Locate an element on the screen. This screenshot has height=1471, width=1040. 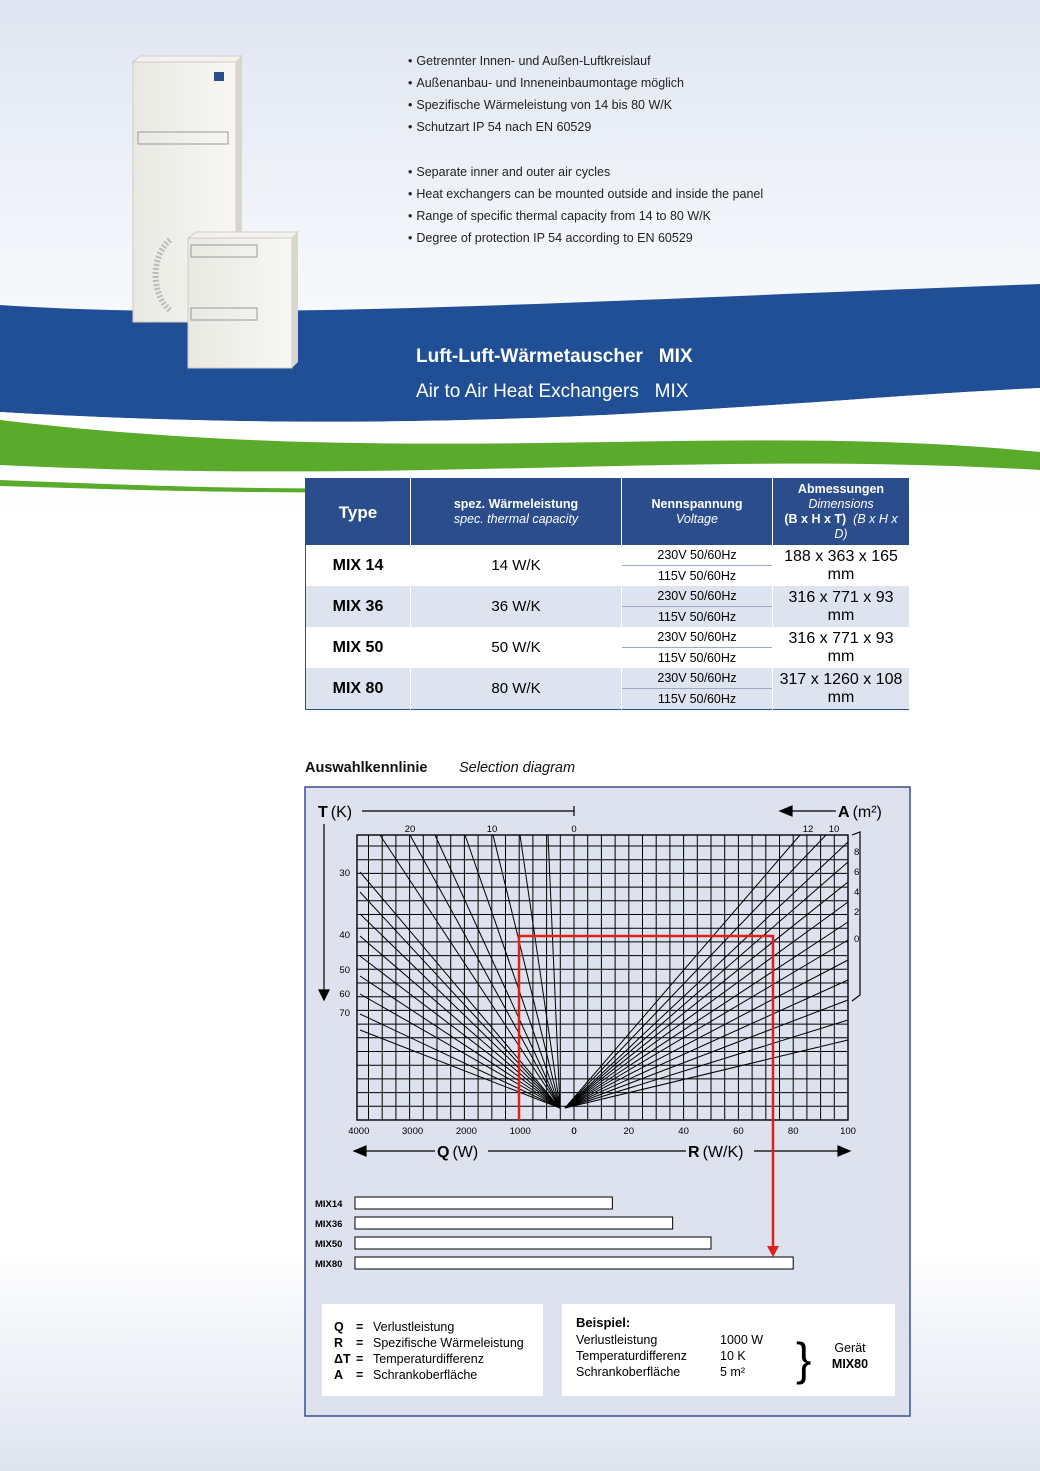
device-label: MIX14 is located at coordinates (329, 1204).